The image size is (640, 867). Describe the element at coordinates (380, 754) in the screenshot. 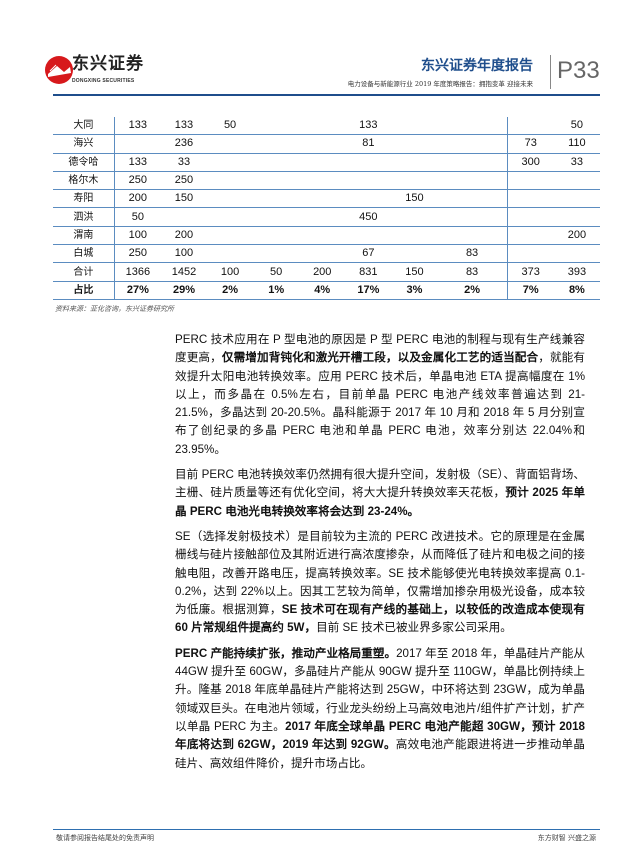

I see `text-span: 高效电池产能跟进将进一步推动单晶硅片、高效组件降价，提升市场占比。` at that location.